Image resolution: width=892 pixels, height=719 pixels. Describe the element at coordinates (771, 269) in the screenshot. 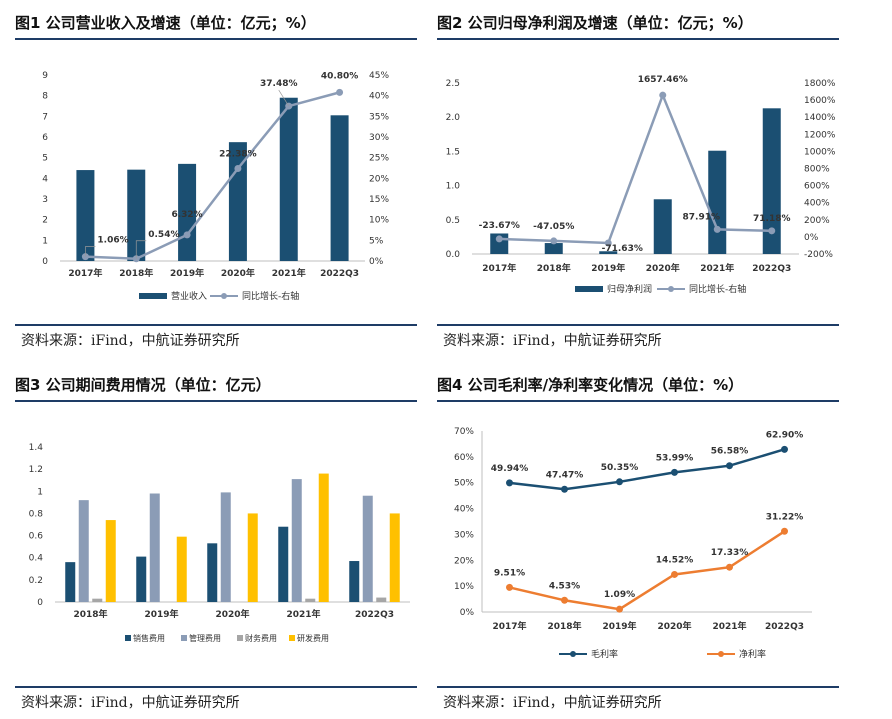

I see `x-tick-label: 2022Q3` at that location.